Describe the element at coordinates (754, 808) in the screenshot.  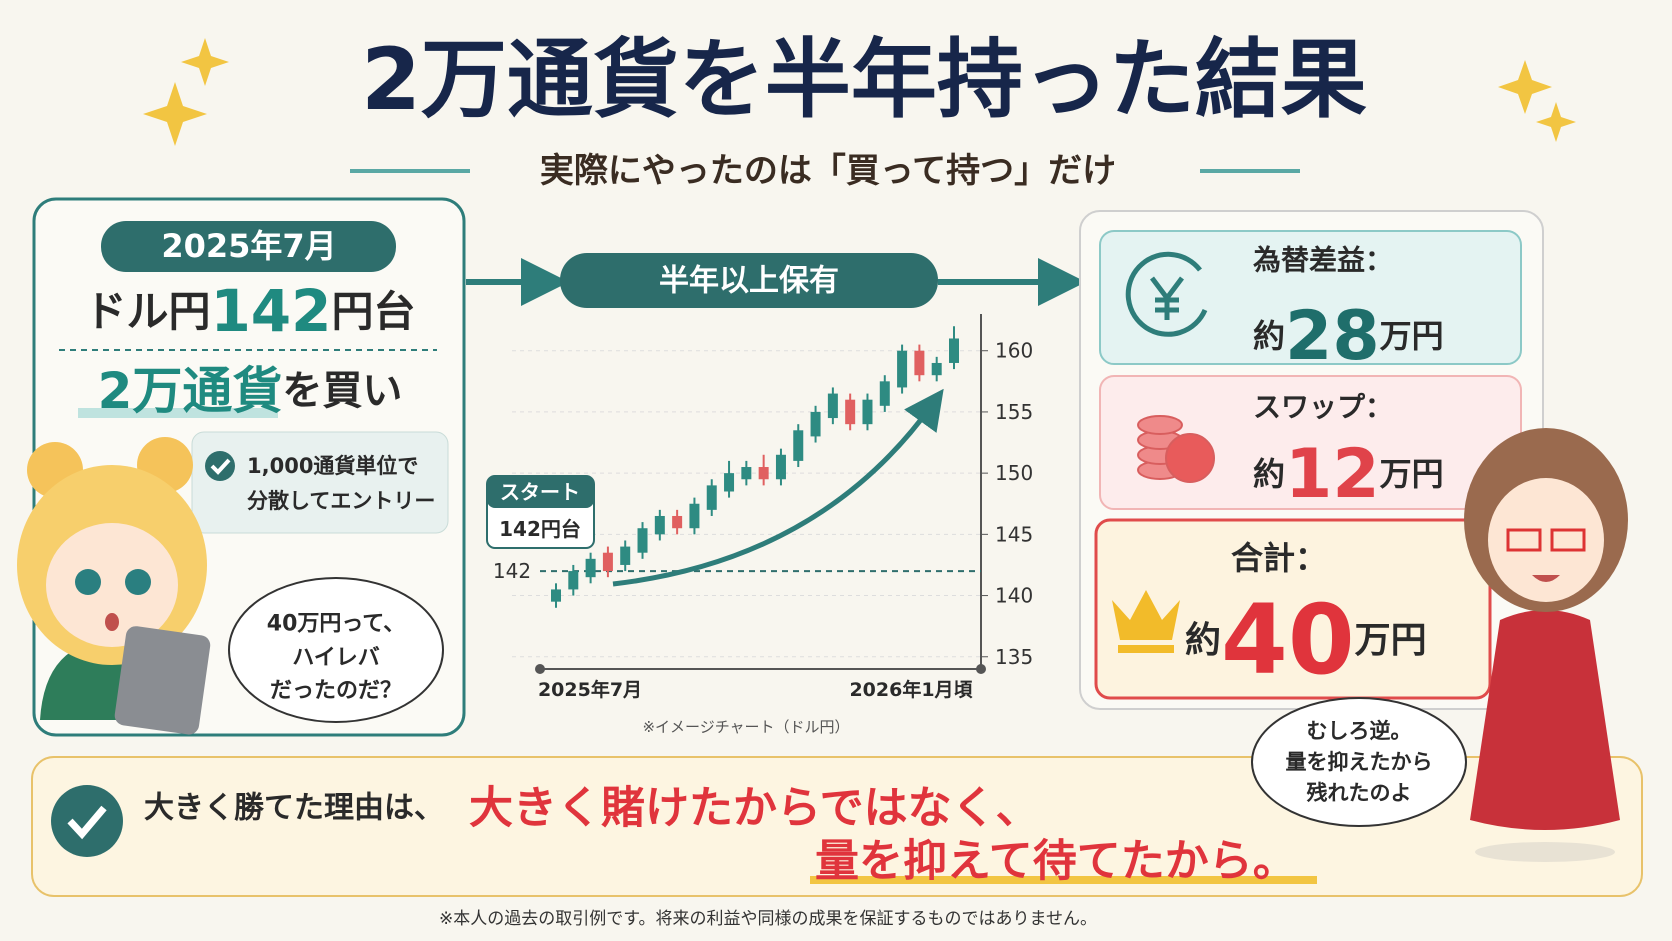
I see `conclusion-line: 大きく賭けたからではなく、` at that location.